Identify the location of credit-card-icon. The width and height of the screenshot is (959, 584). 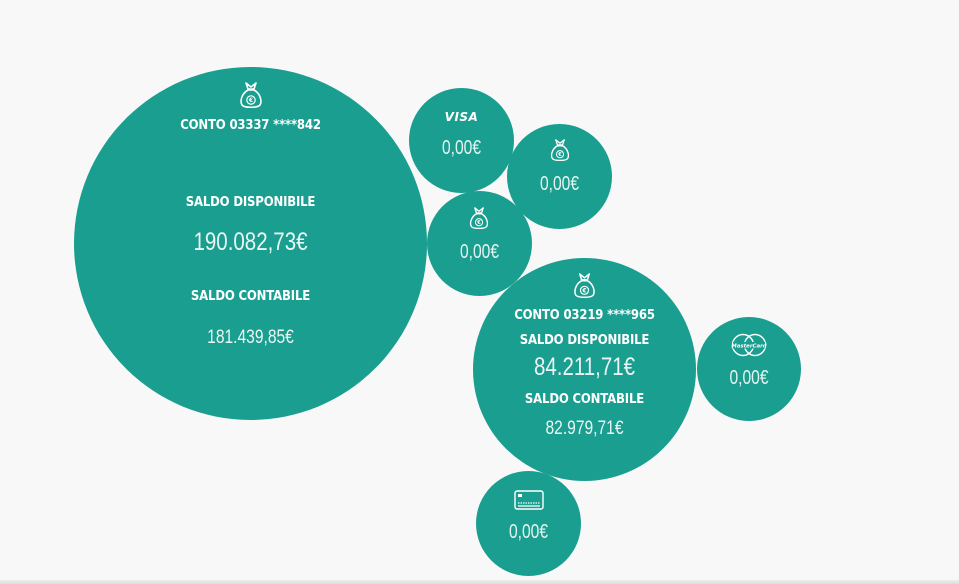
(529, 500).